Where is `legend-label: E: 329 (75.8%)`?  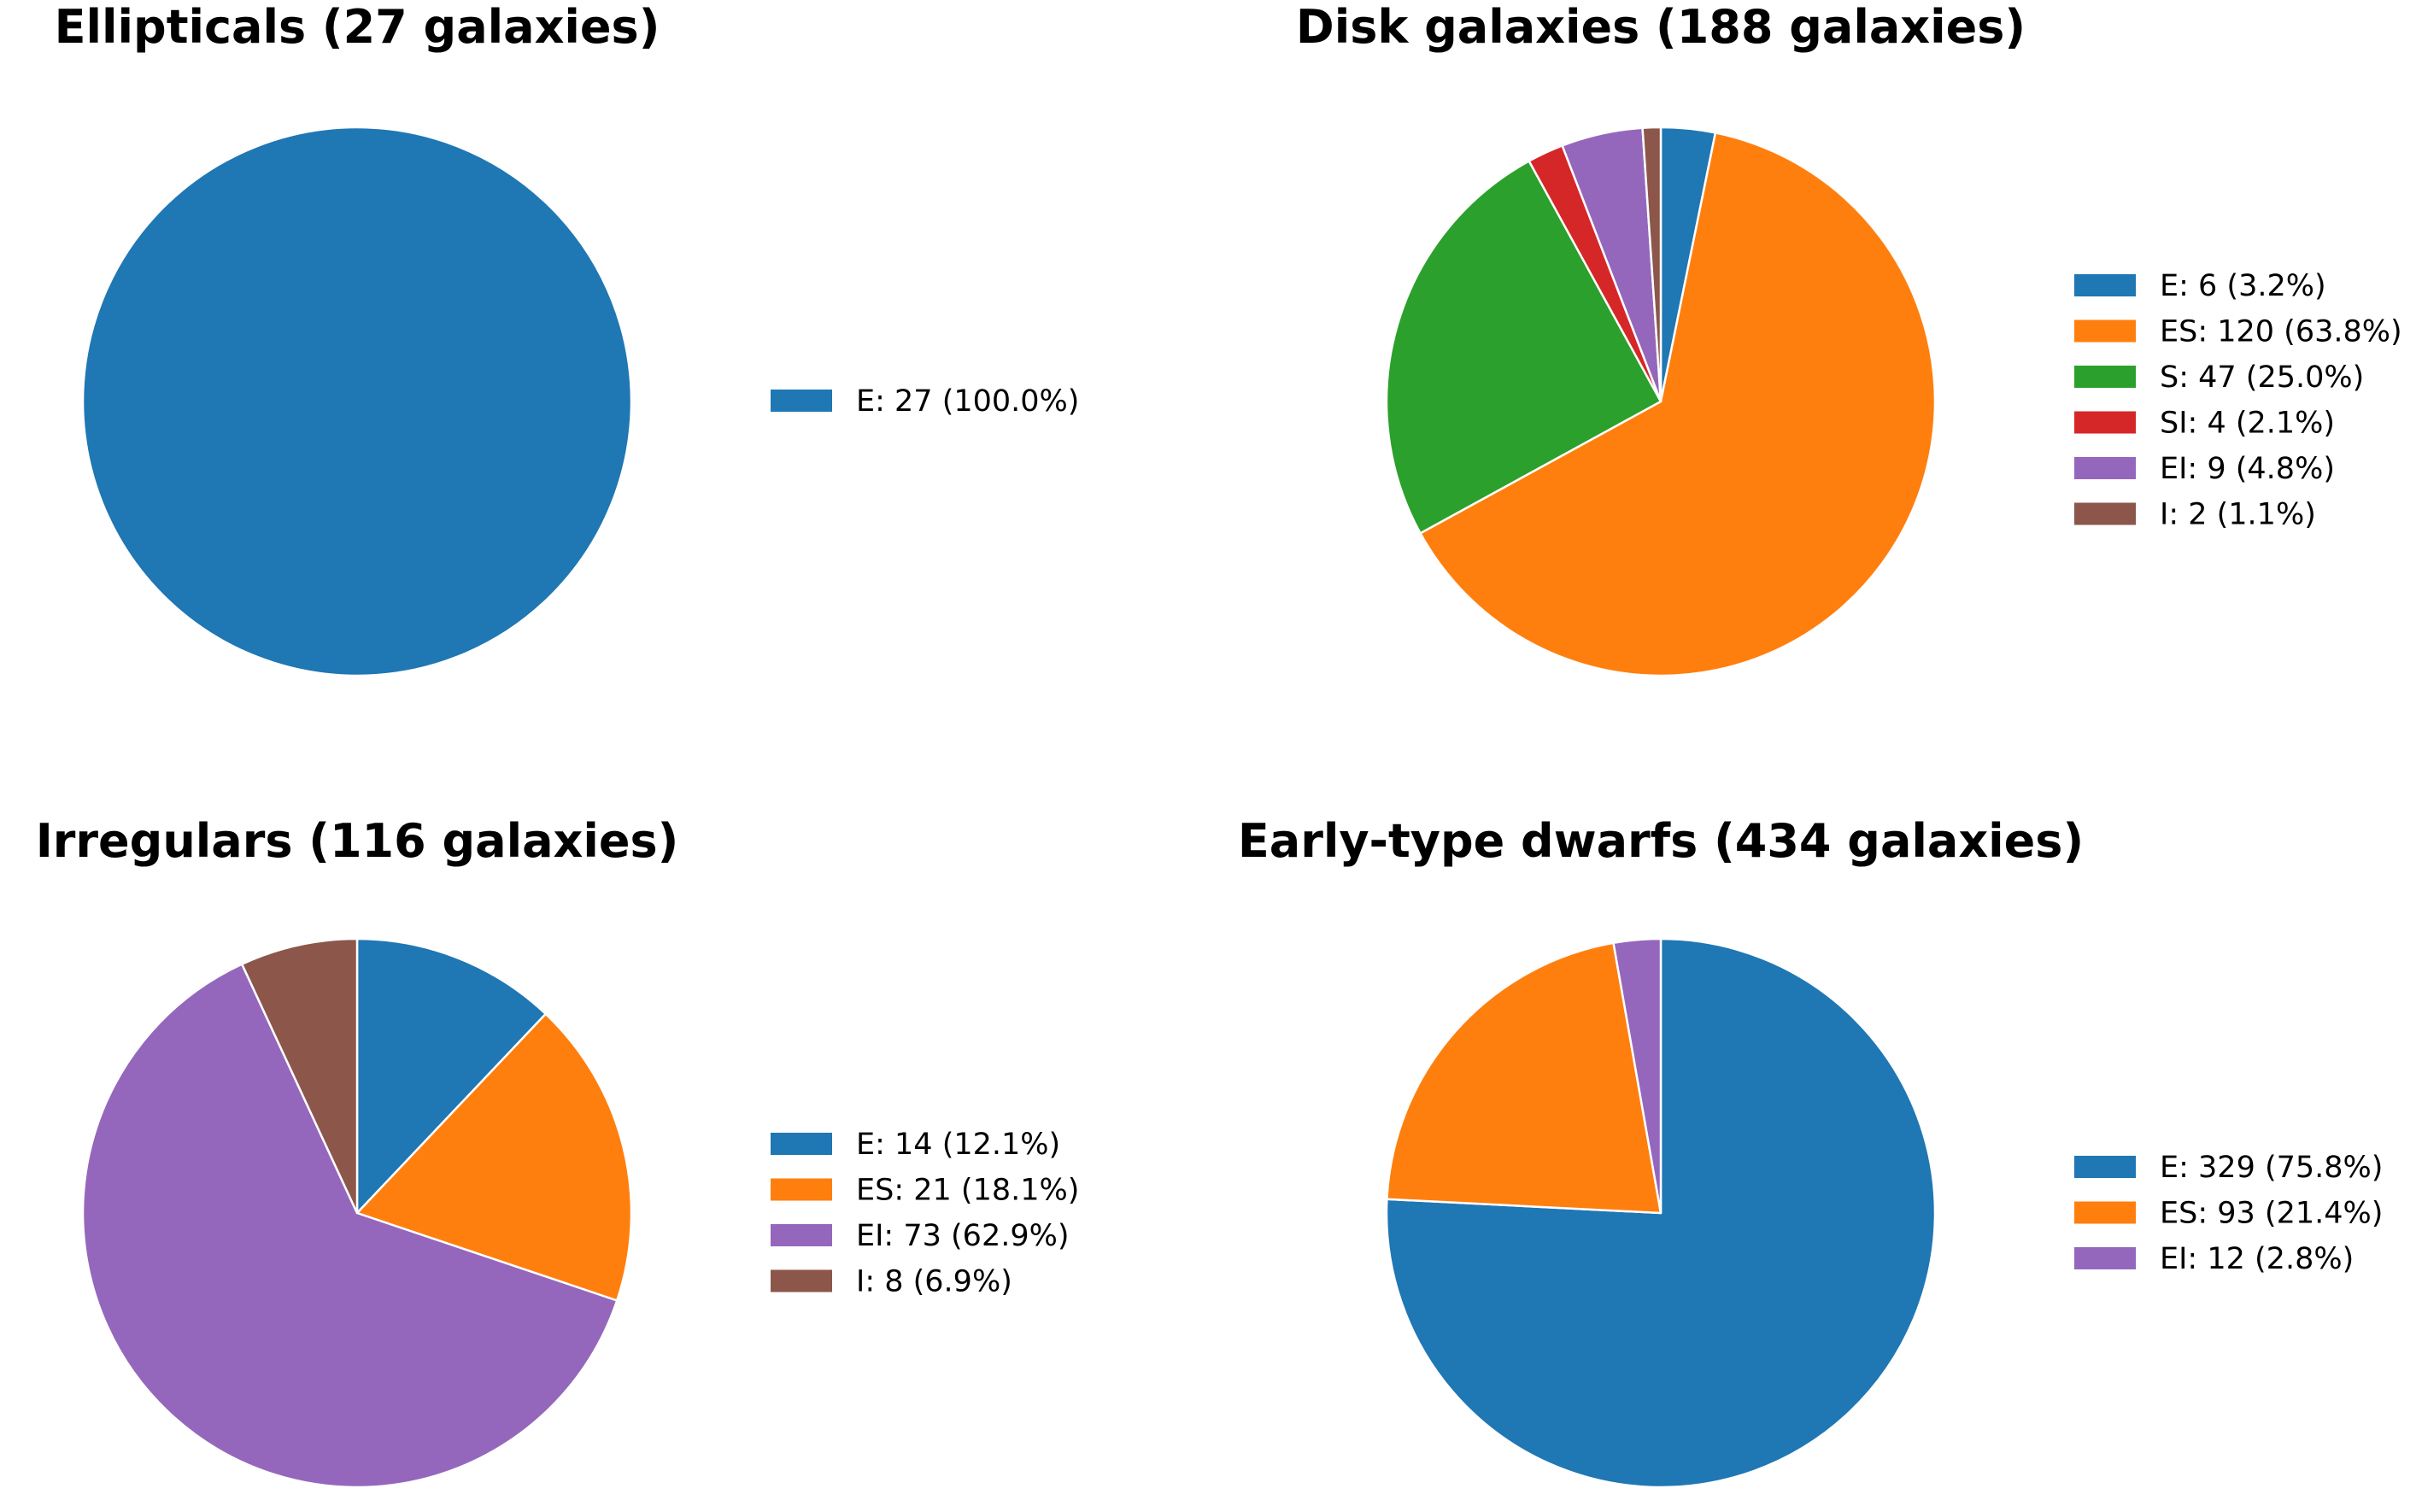
legend-label: E: 329 (75.8%) is located at coordinates (2271, 1168).